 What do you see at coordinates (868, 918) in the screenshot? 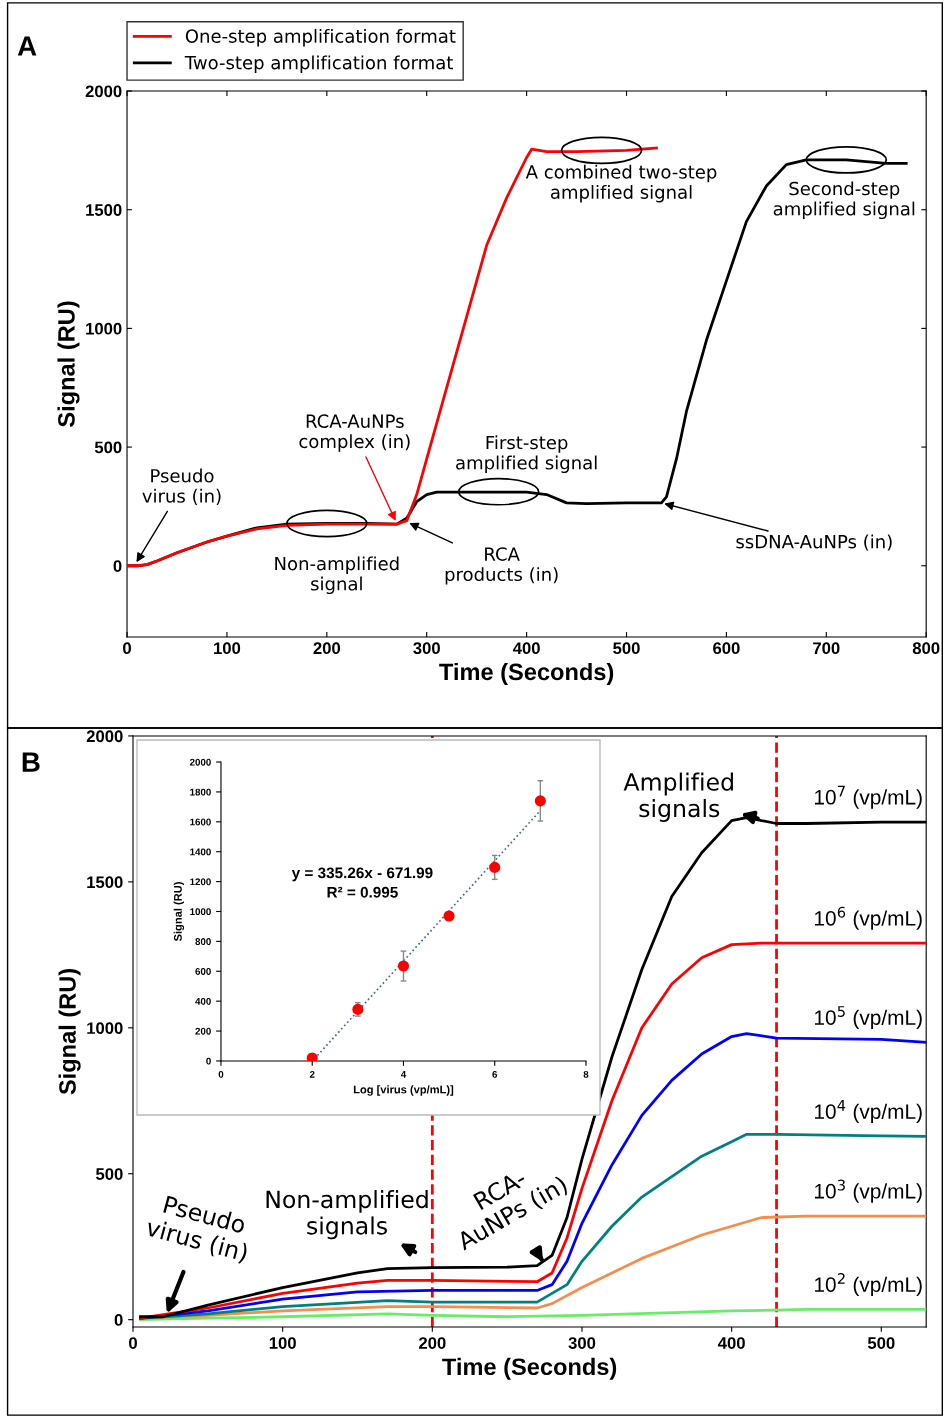
I see `series-label: 10$^{6}$ (vp/mL)` at bounding box center [868, 918].